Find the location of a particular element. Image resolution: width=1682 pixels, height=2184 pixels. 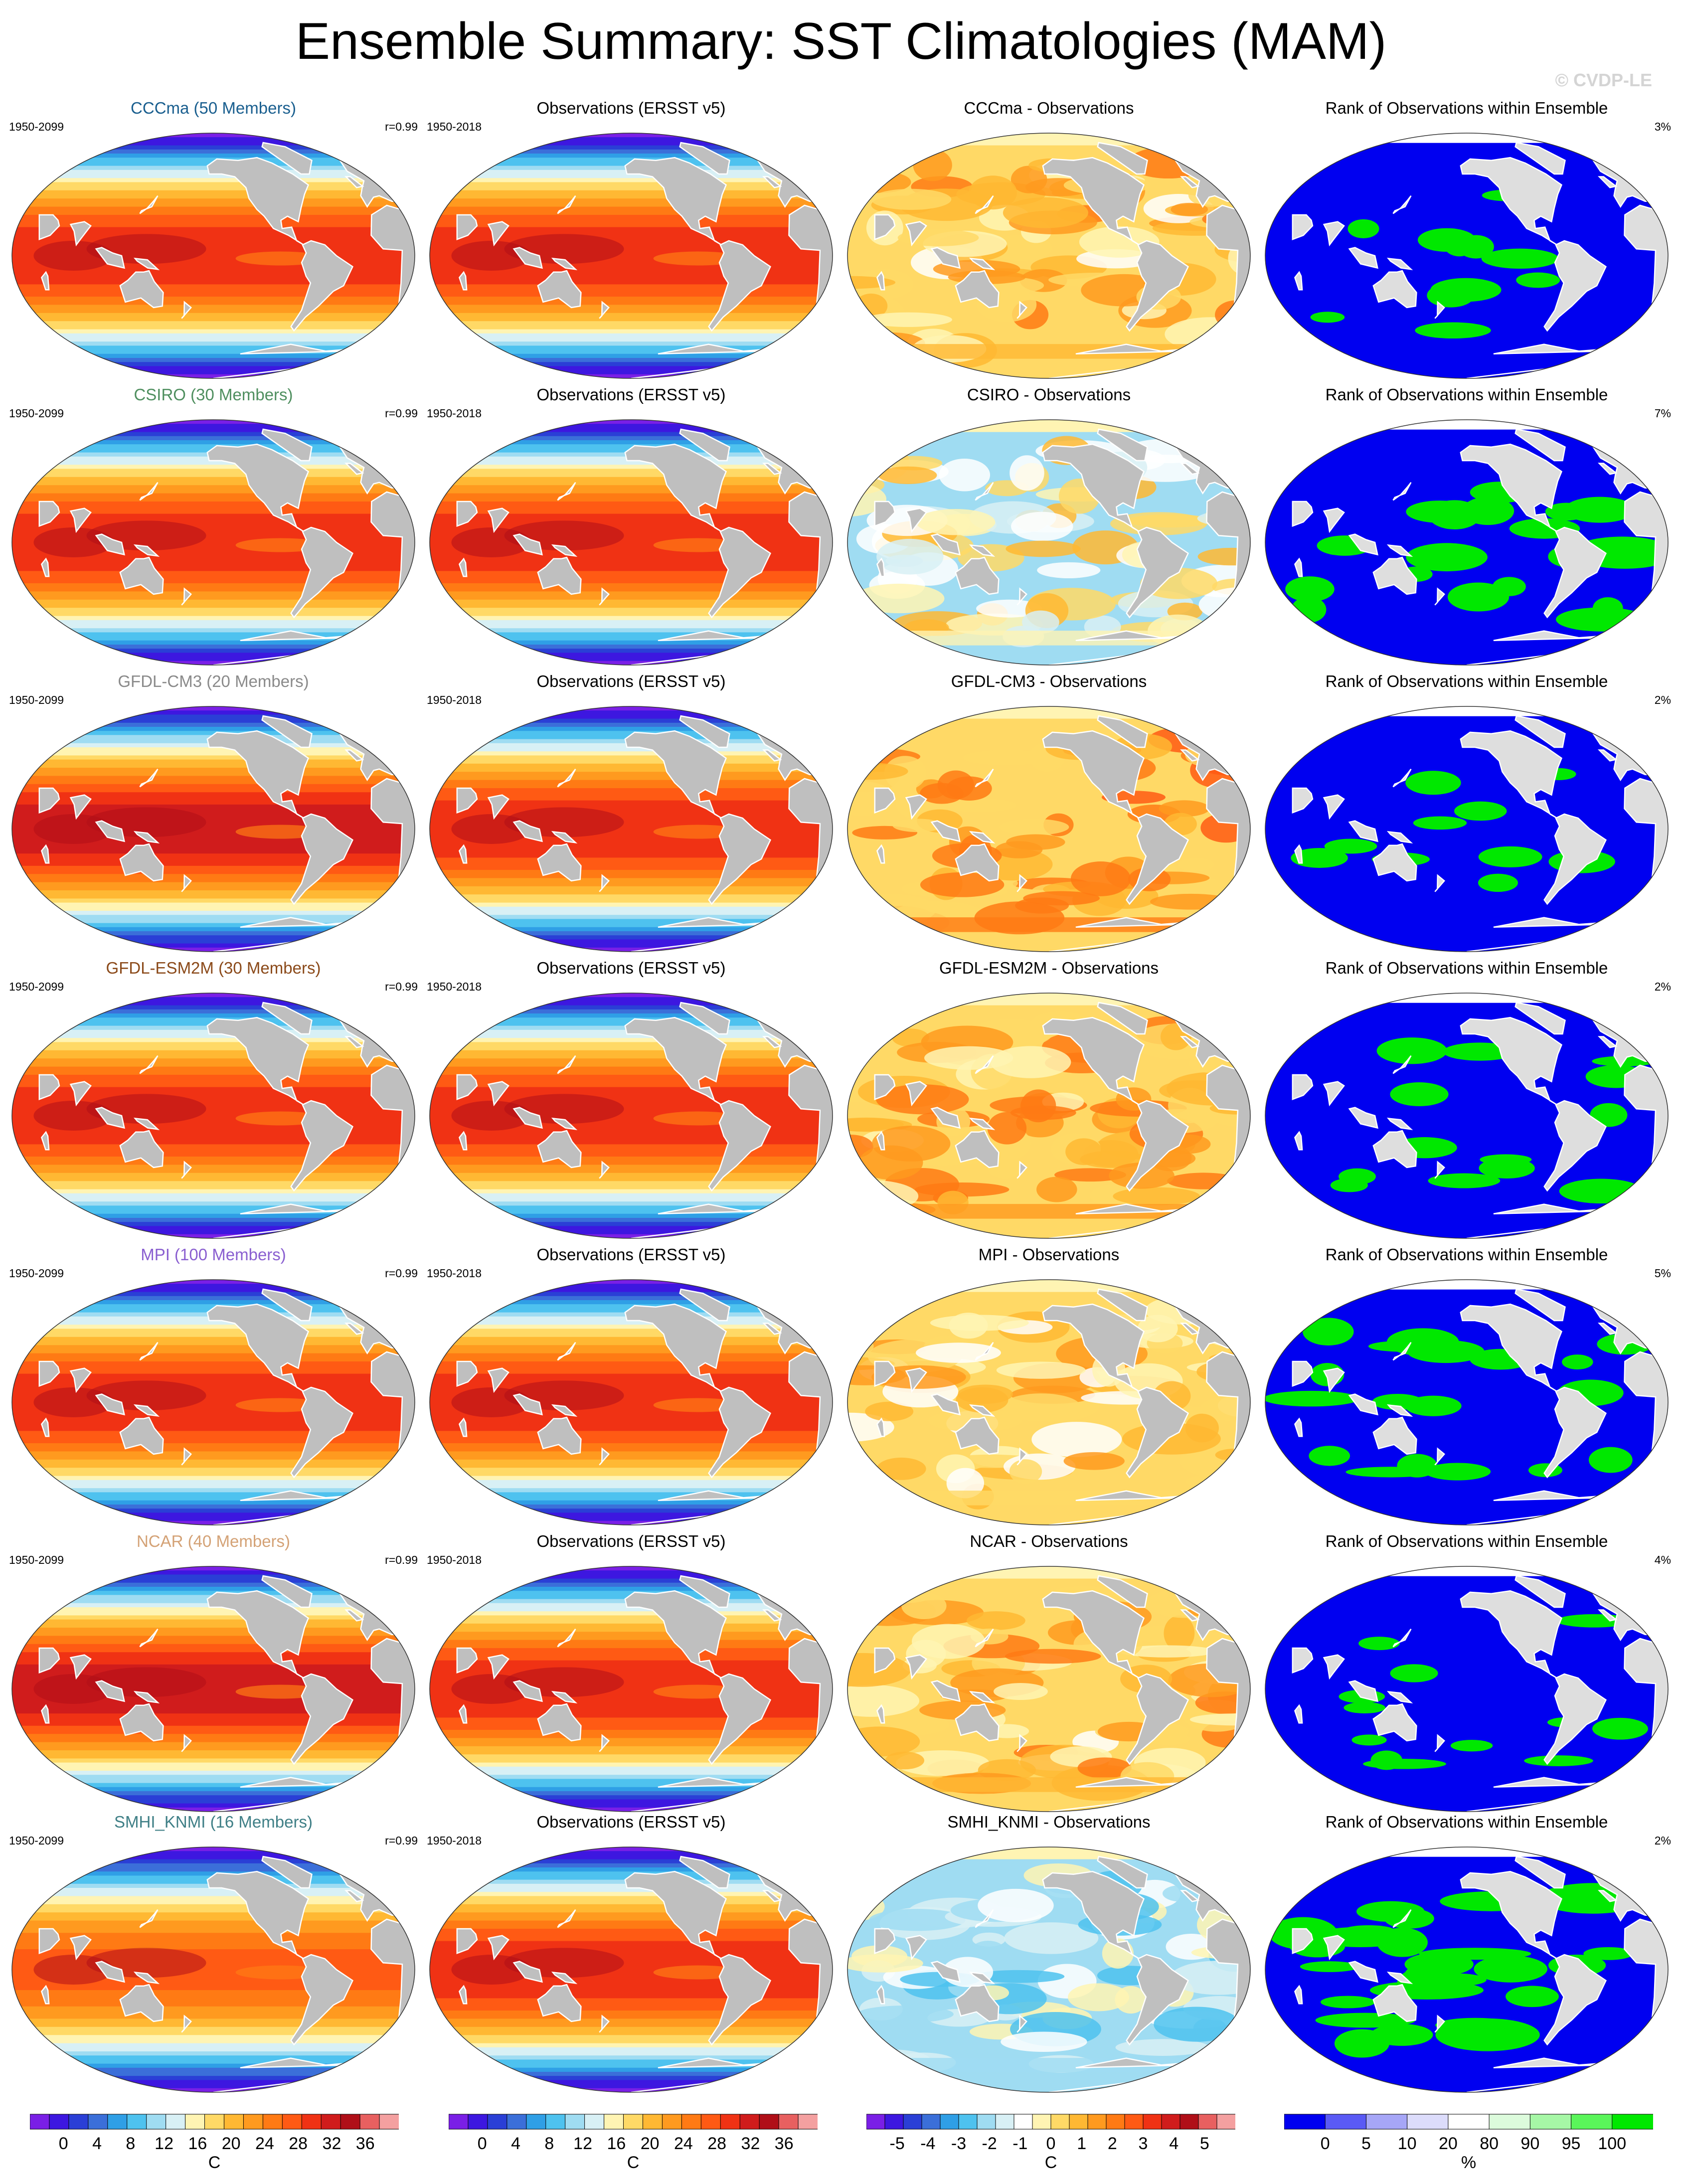

colorbar-tick-label: 20 is located at coordinates (650, 2143).